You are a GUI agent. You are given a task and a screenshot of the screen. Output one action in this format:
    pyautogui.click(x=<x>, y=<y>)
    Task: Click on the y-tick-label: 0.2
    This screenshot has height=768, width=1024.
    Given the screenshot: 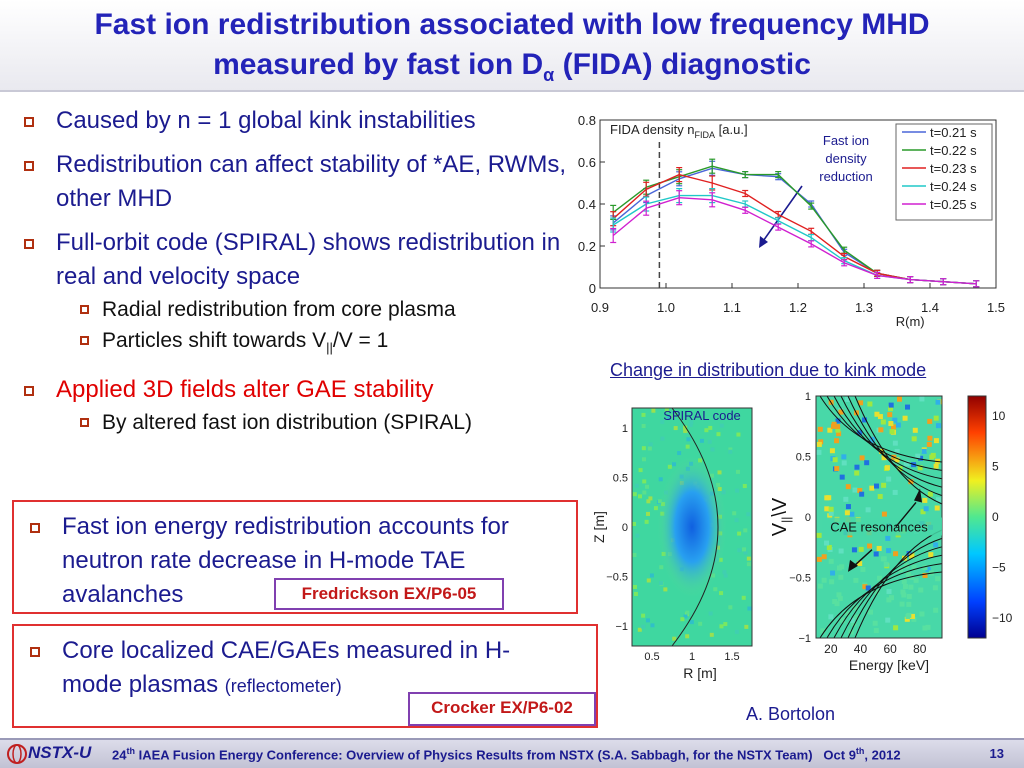 What is the action you would take?
    pyautogui.click(x=587, y=246)
    